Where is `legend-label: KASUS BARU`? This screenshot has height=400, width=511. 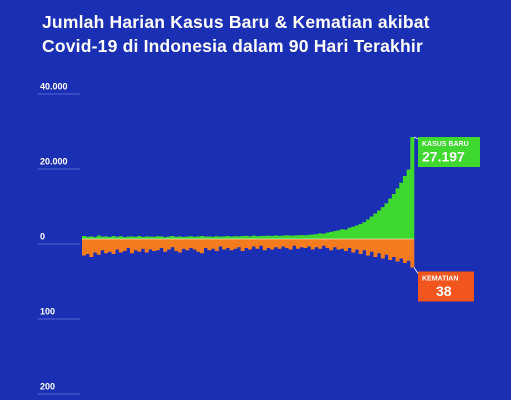 legend-label: KASUS BARU is located at coordinates (445, 144).